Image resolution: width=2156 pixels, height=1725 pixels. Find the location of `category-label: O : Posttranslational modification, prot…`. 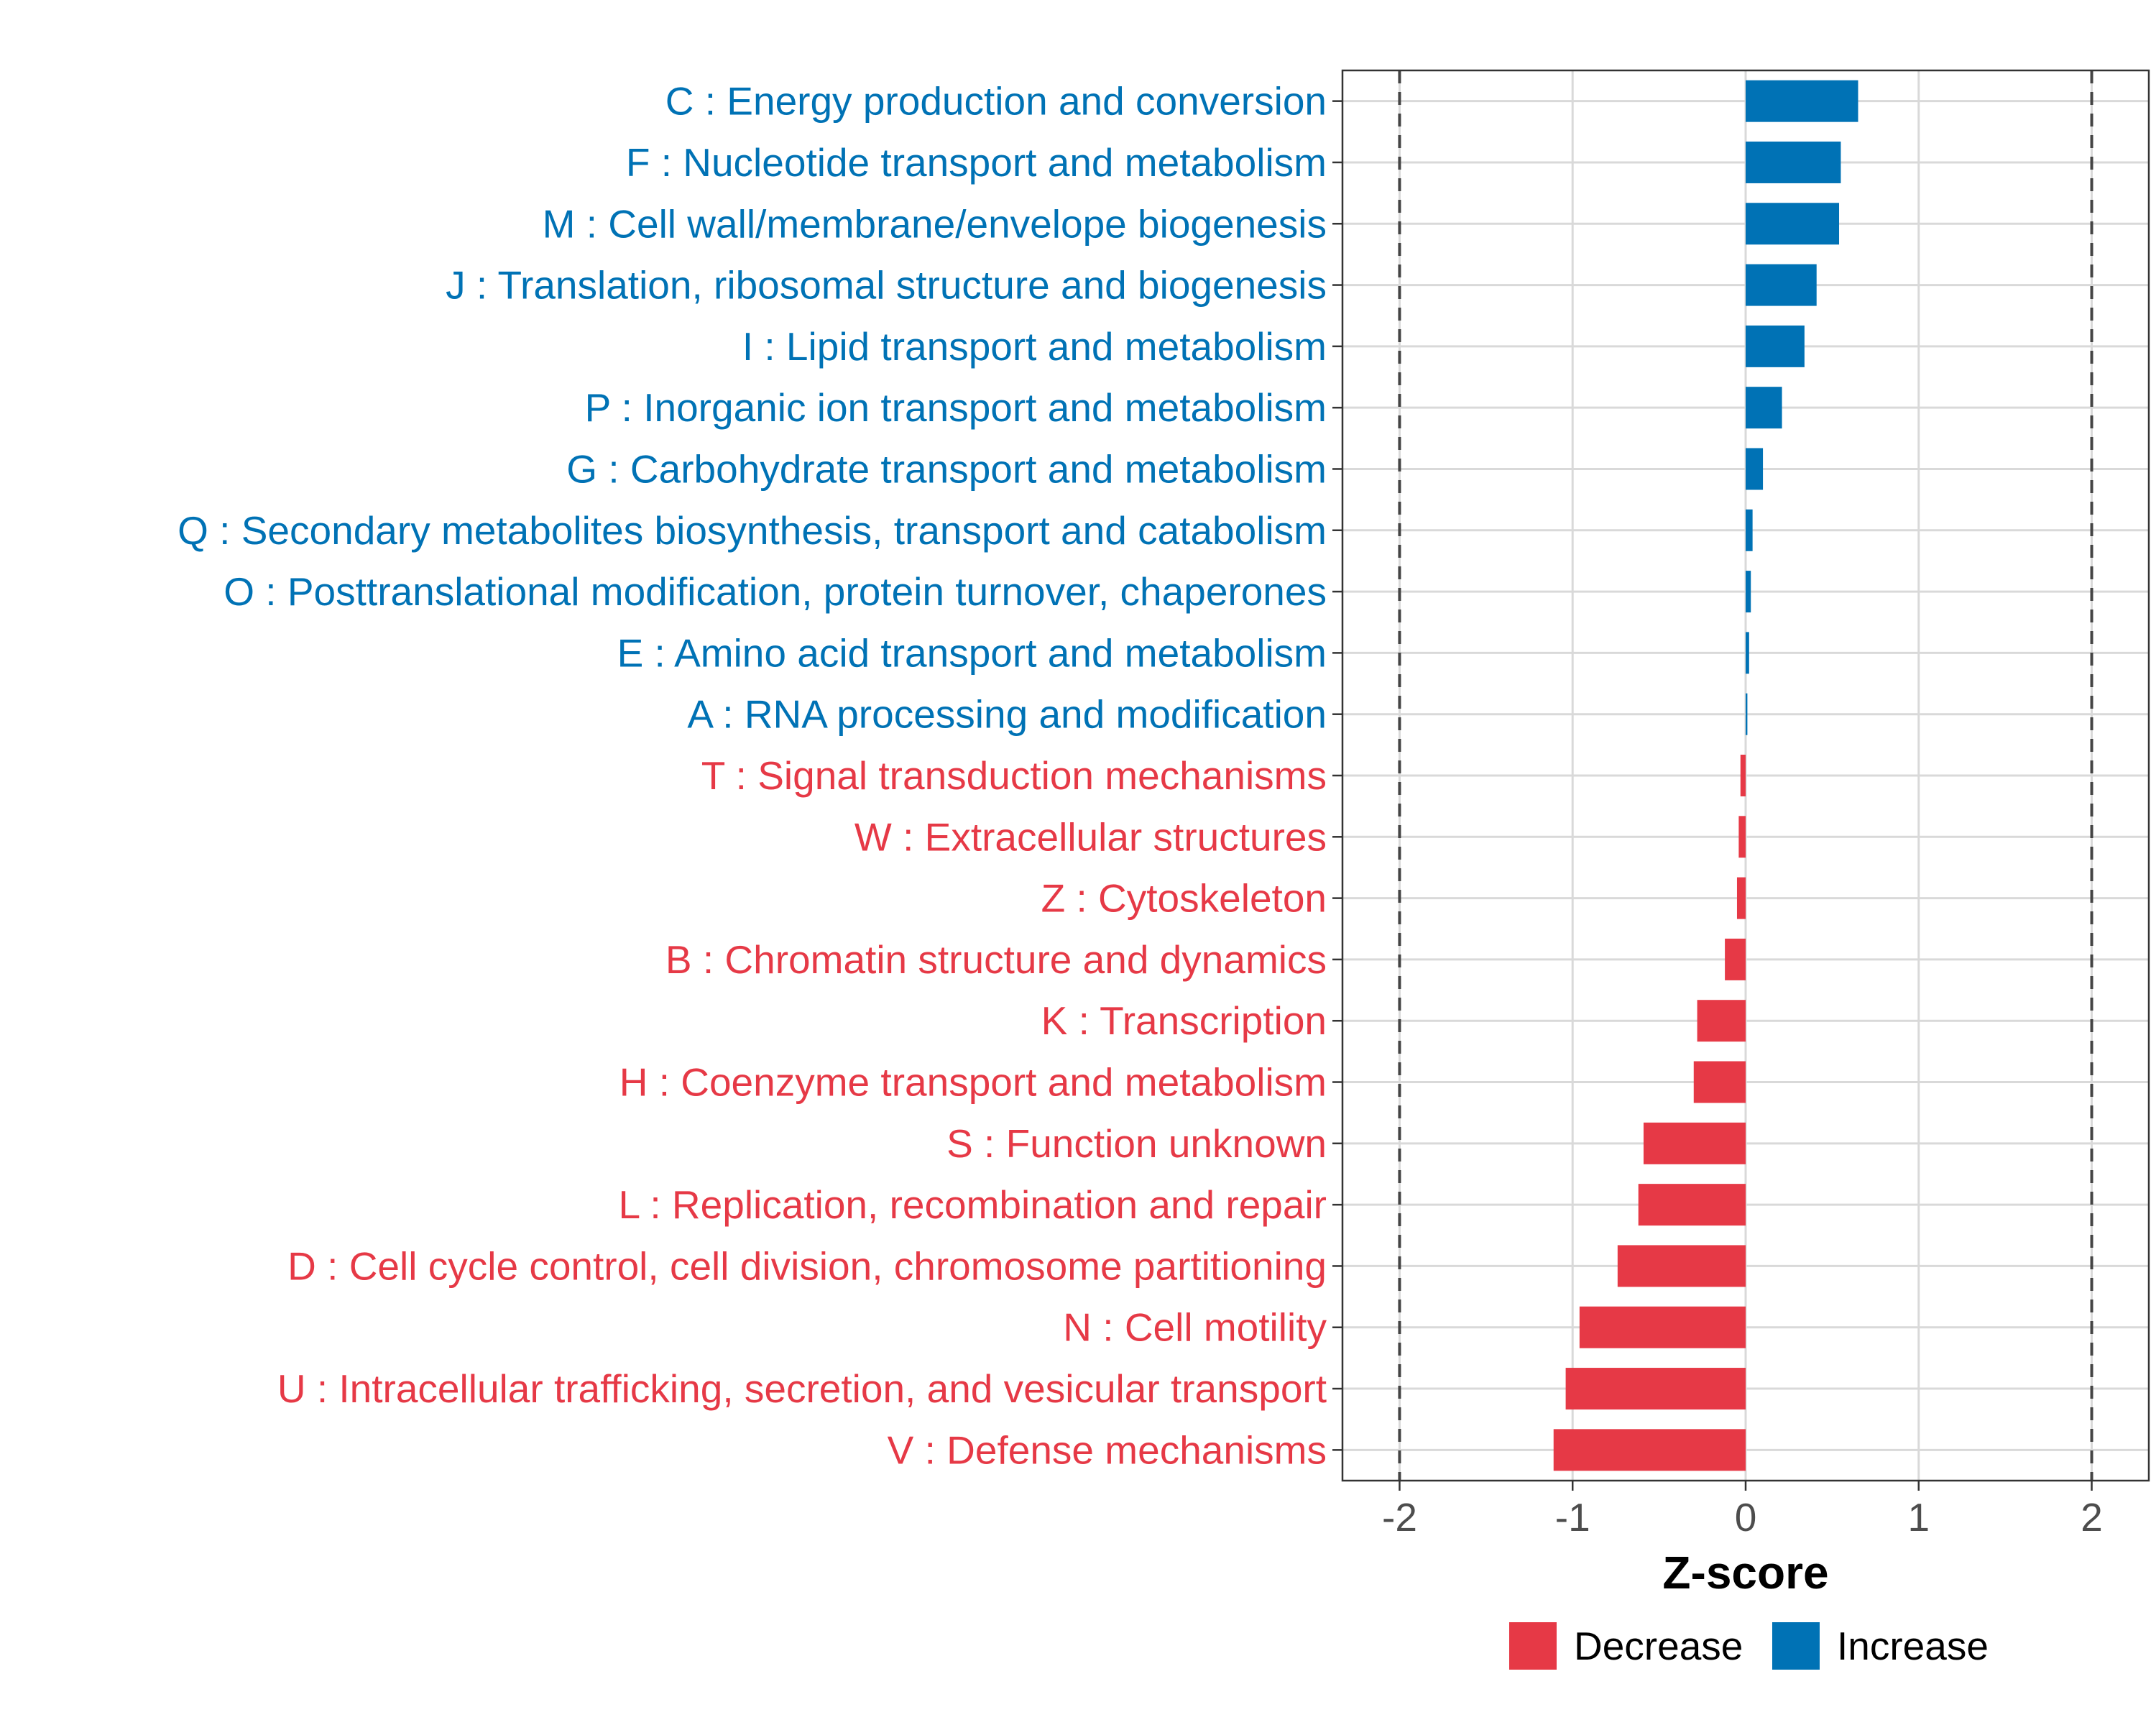

category-label: O : Posttranslational modification, prot… is located at coordinates (775, 591).